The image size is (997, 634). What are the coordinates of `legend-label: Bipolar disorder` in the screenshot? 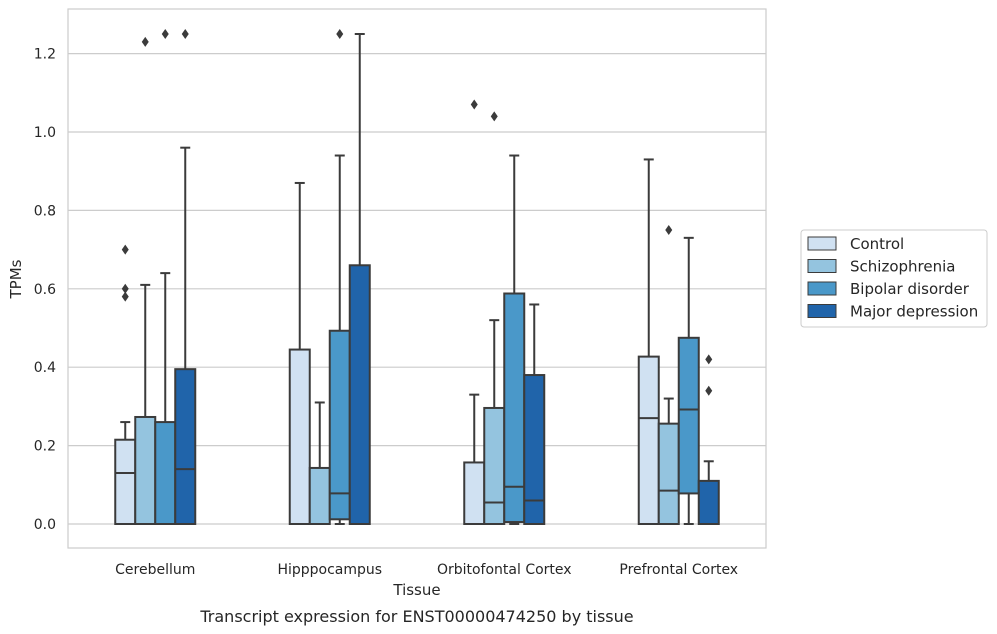 It's located at (910, 289).